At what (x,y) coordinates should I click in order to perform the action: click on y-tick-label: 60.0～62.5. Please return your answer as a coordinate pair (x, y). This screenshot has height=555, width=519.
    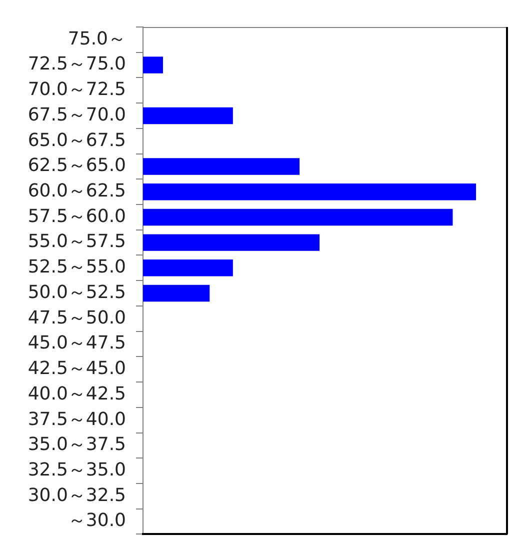
    Looking at the image, I should click on (77, 191).